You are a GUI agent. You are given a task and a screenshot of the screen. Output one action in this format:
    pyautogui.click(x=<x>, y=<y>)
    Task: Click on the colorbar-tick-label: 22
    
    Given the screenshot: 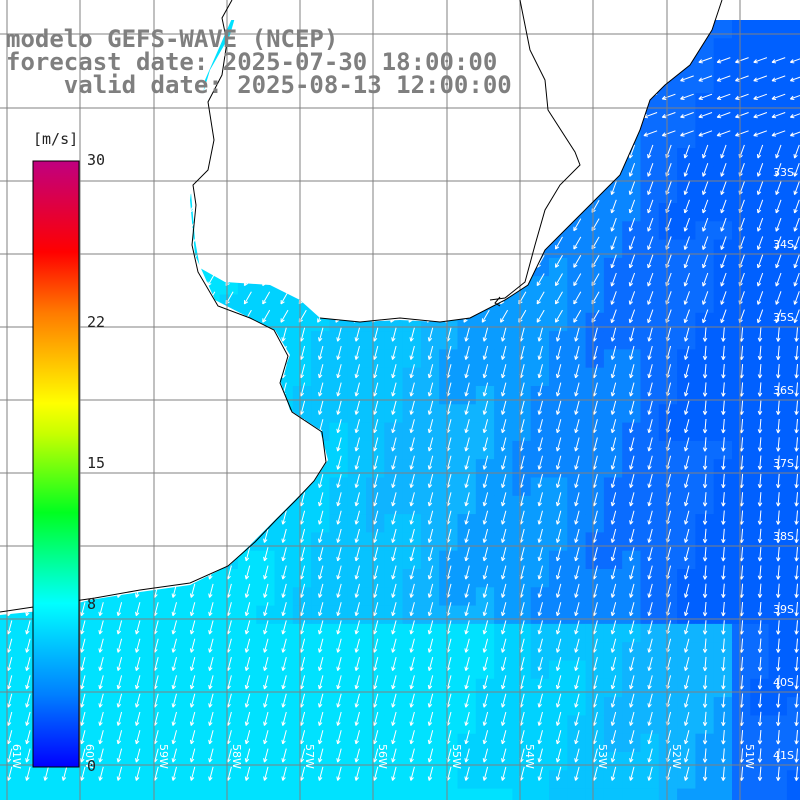 What is the action you would take?
    pyautogui.click(x=96, y=321)
    